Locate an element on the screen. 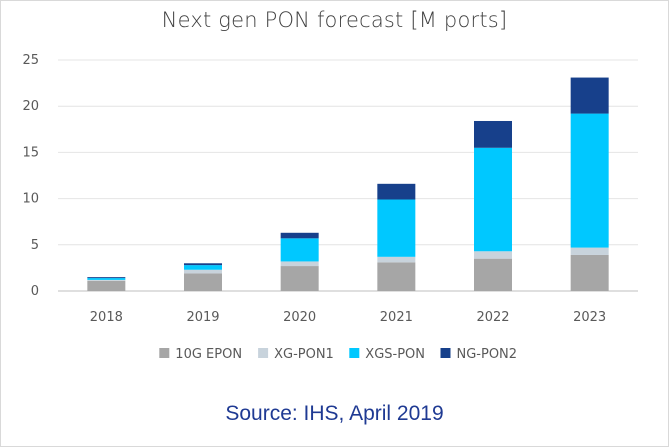 This screenshot has width=669, height=447. bar-xgs-pon-2019 is located at coordinates (203, 267).